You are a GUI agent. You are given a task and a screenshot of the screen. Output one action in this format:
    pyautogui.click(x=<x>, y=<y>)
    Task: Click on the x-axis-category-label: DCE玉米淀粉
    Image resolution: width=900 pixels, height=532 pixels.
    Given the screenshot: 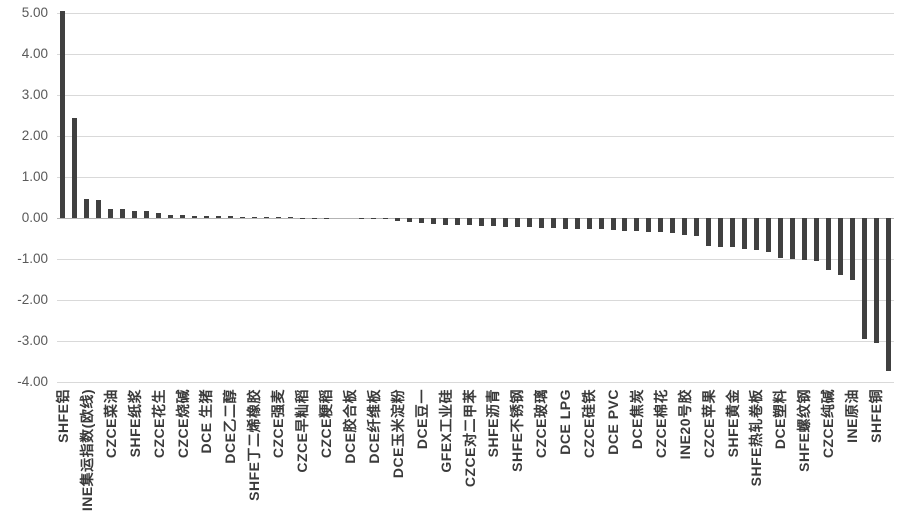 What is the action you would take?
    pyautogui.click(x=397, y=434)
    